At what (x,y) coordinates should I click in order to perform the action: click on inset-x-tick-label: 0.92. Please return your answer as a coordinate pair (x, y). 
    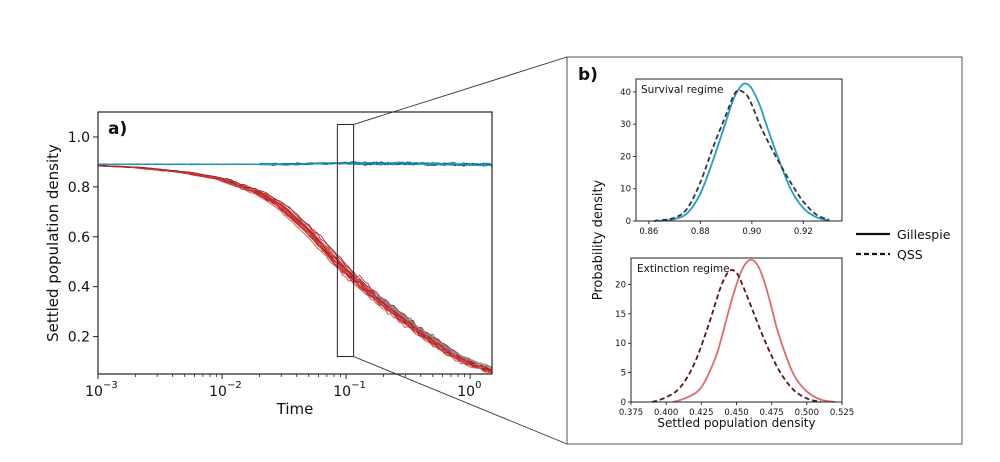
    Looking at the image, I should click on (803, 232).